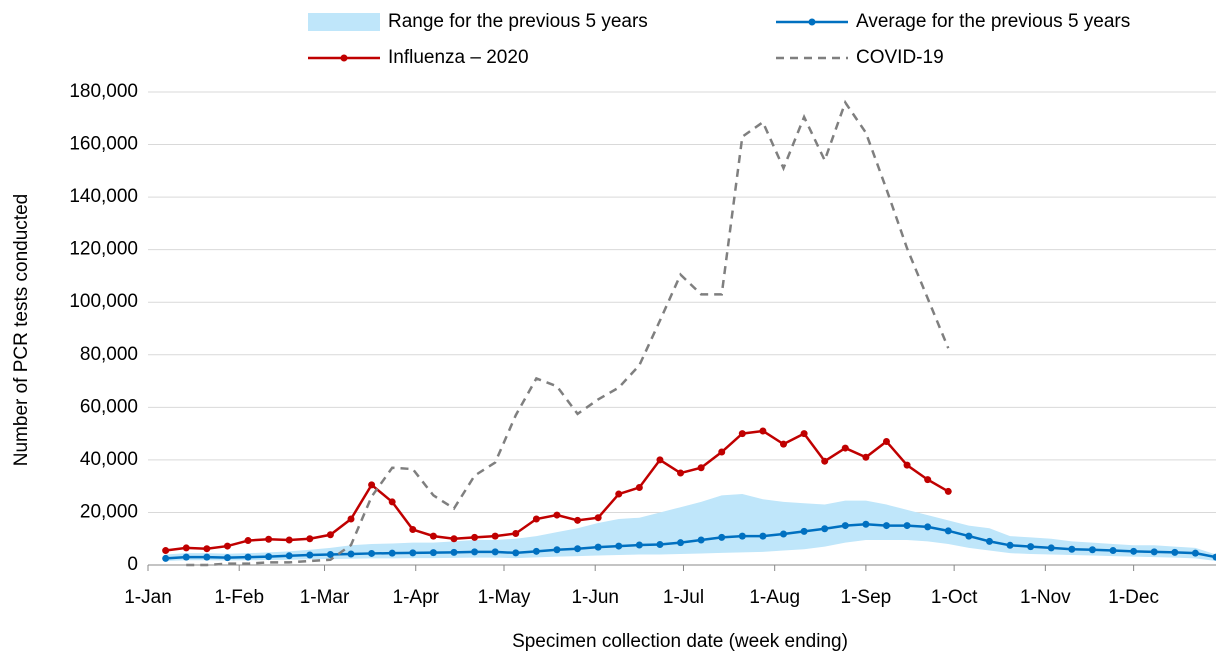 The image size is (1216, 656). What do you see at coordinates (518, 21) in the screenshot?
I see `legend-label: Range for the previous 5 years` at bounding box center [518, 21].